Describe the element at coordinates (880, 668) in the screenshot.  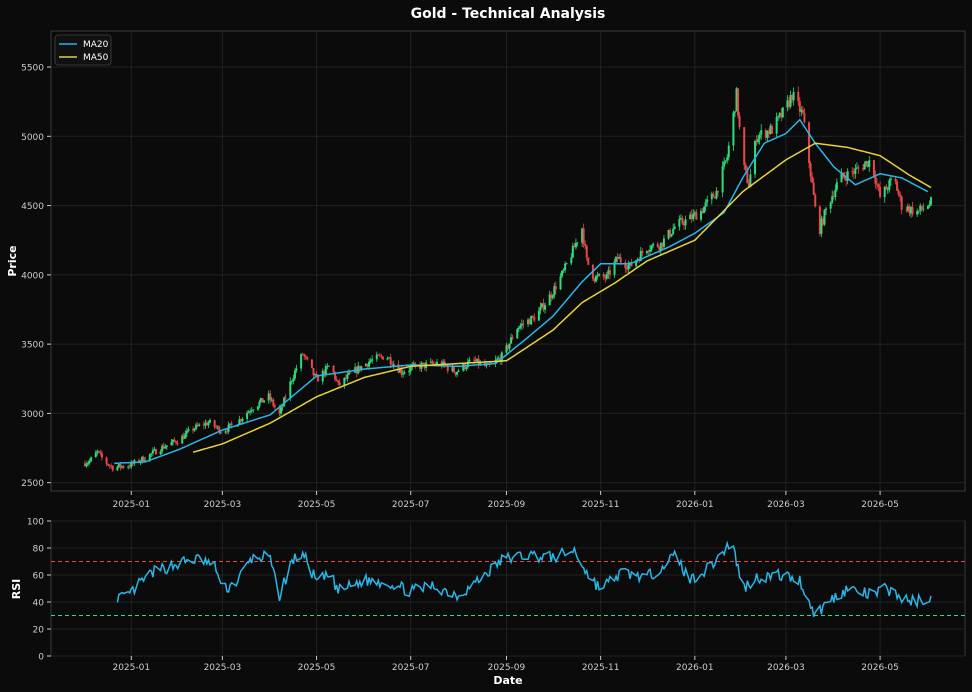
I see `rsi-x-tick-label: 2026-05` at that location.